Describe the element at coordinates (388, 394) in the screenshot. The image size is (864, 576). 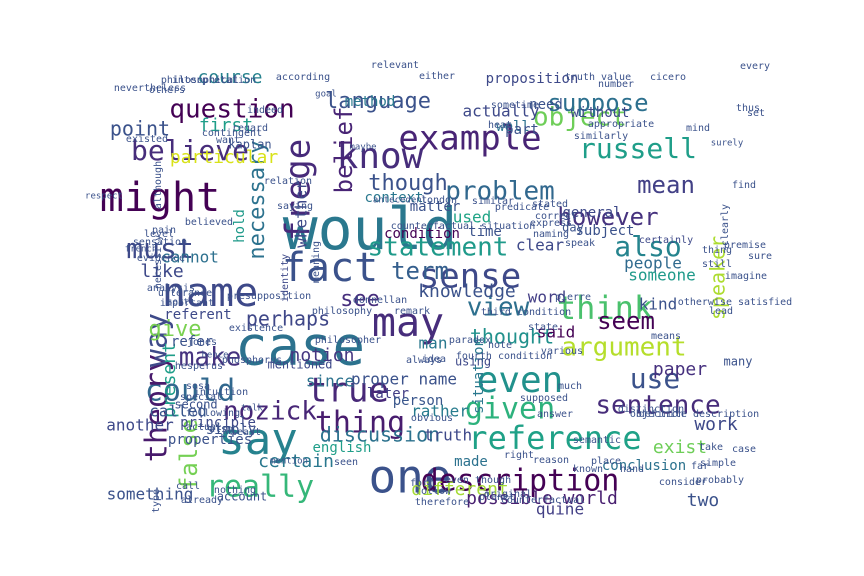
I see `word-later: later` at that location.